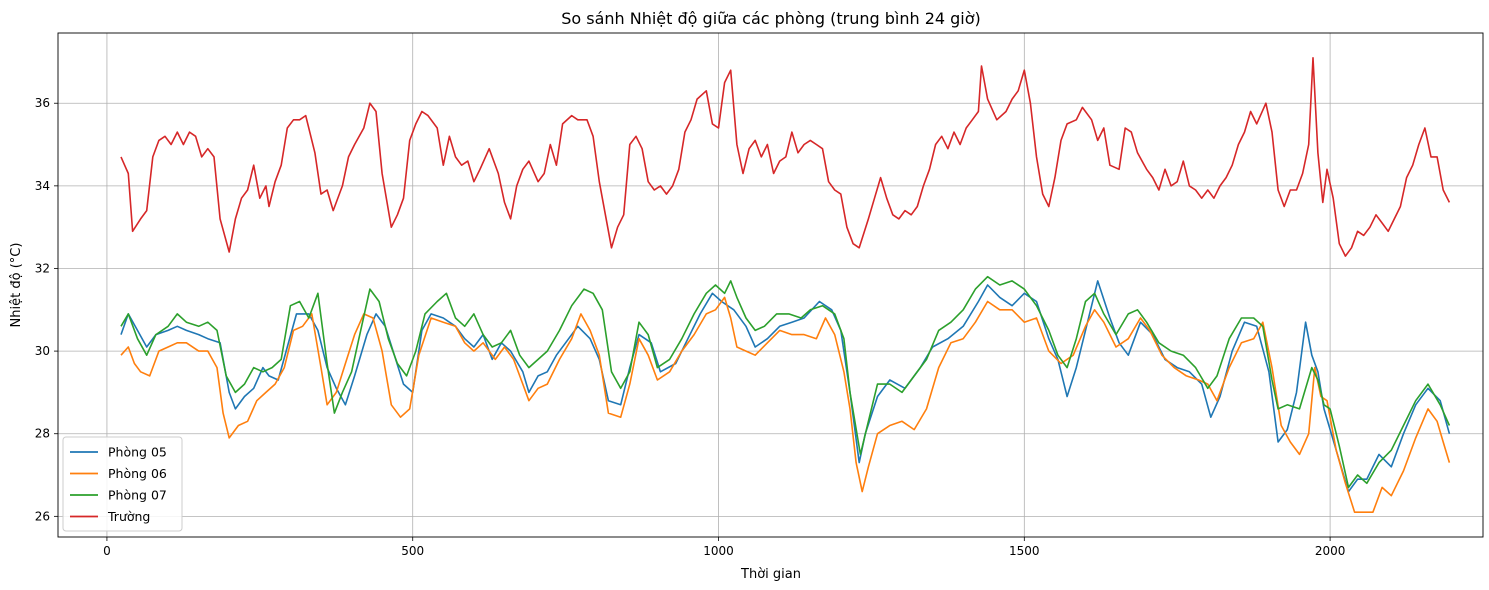 This screenshot has width=1489, height=590. What do you see at coordinates (137, 473) in the screenshot?
I see `legend-label: Phòng 06` at bounding box center [137, 473].